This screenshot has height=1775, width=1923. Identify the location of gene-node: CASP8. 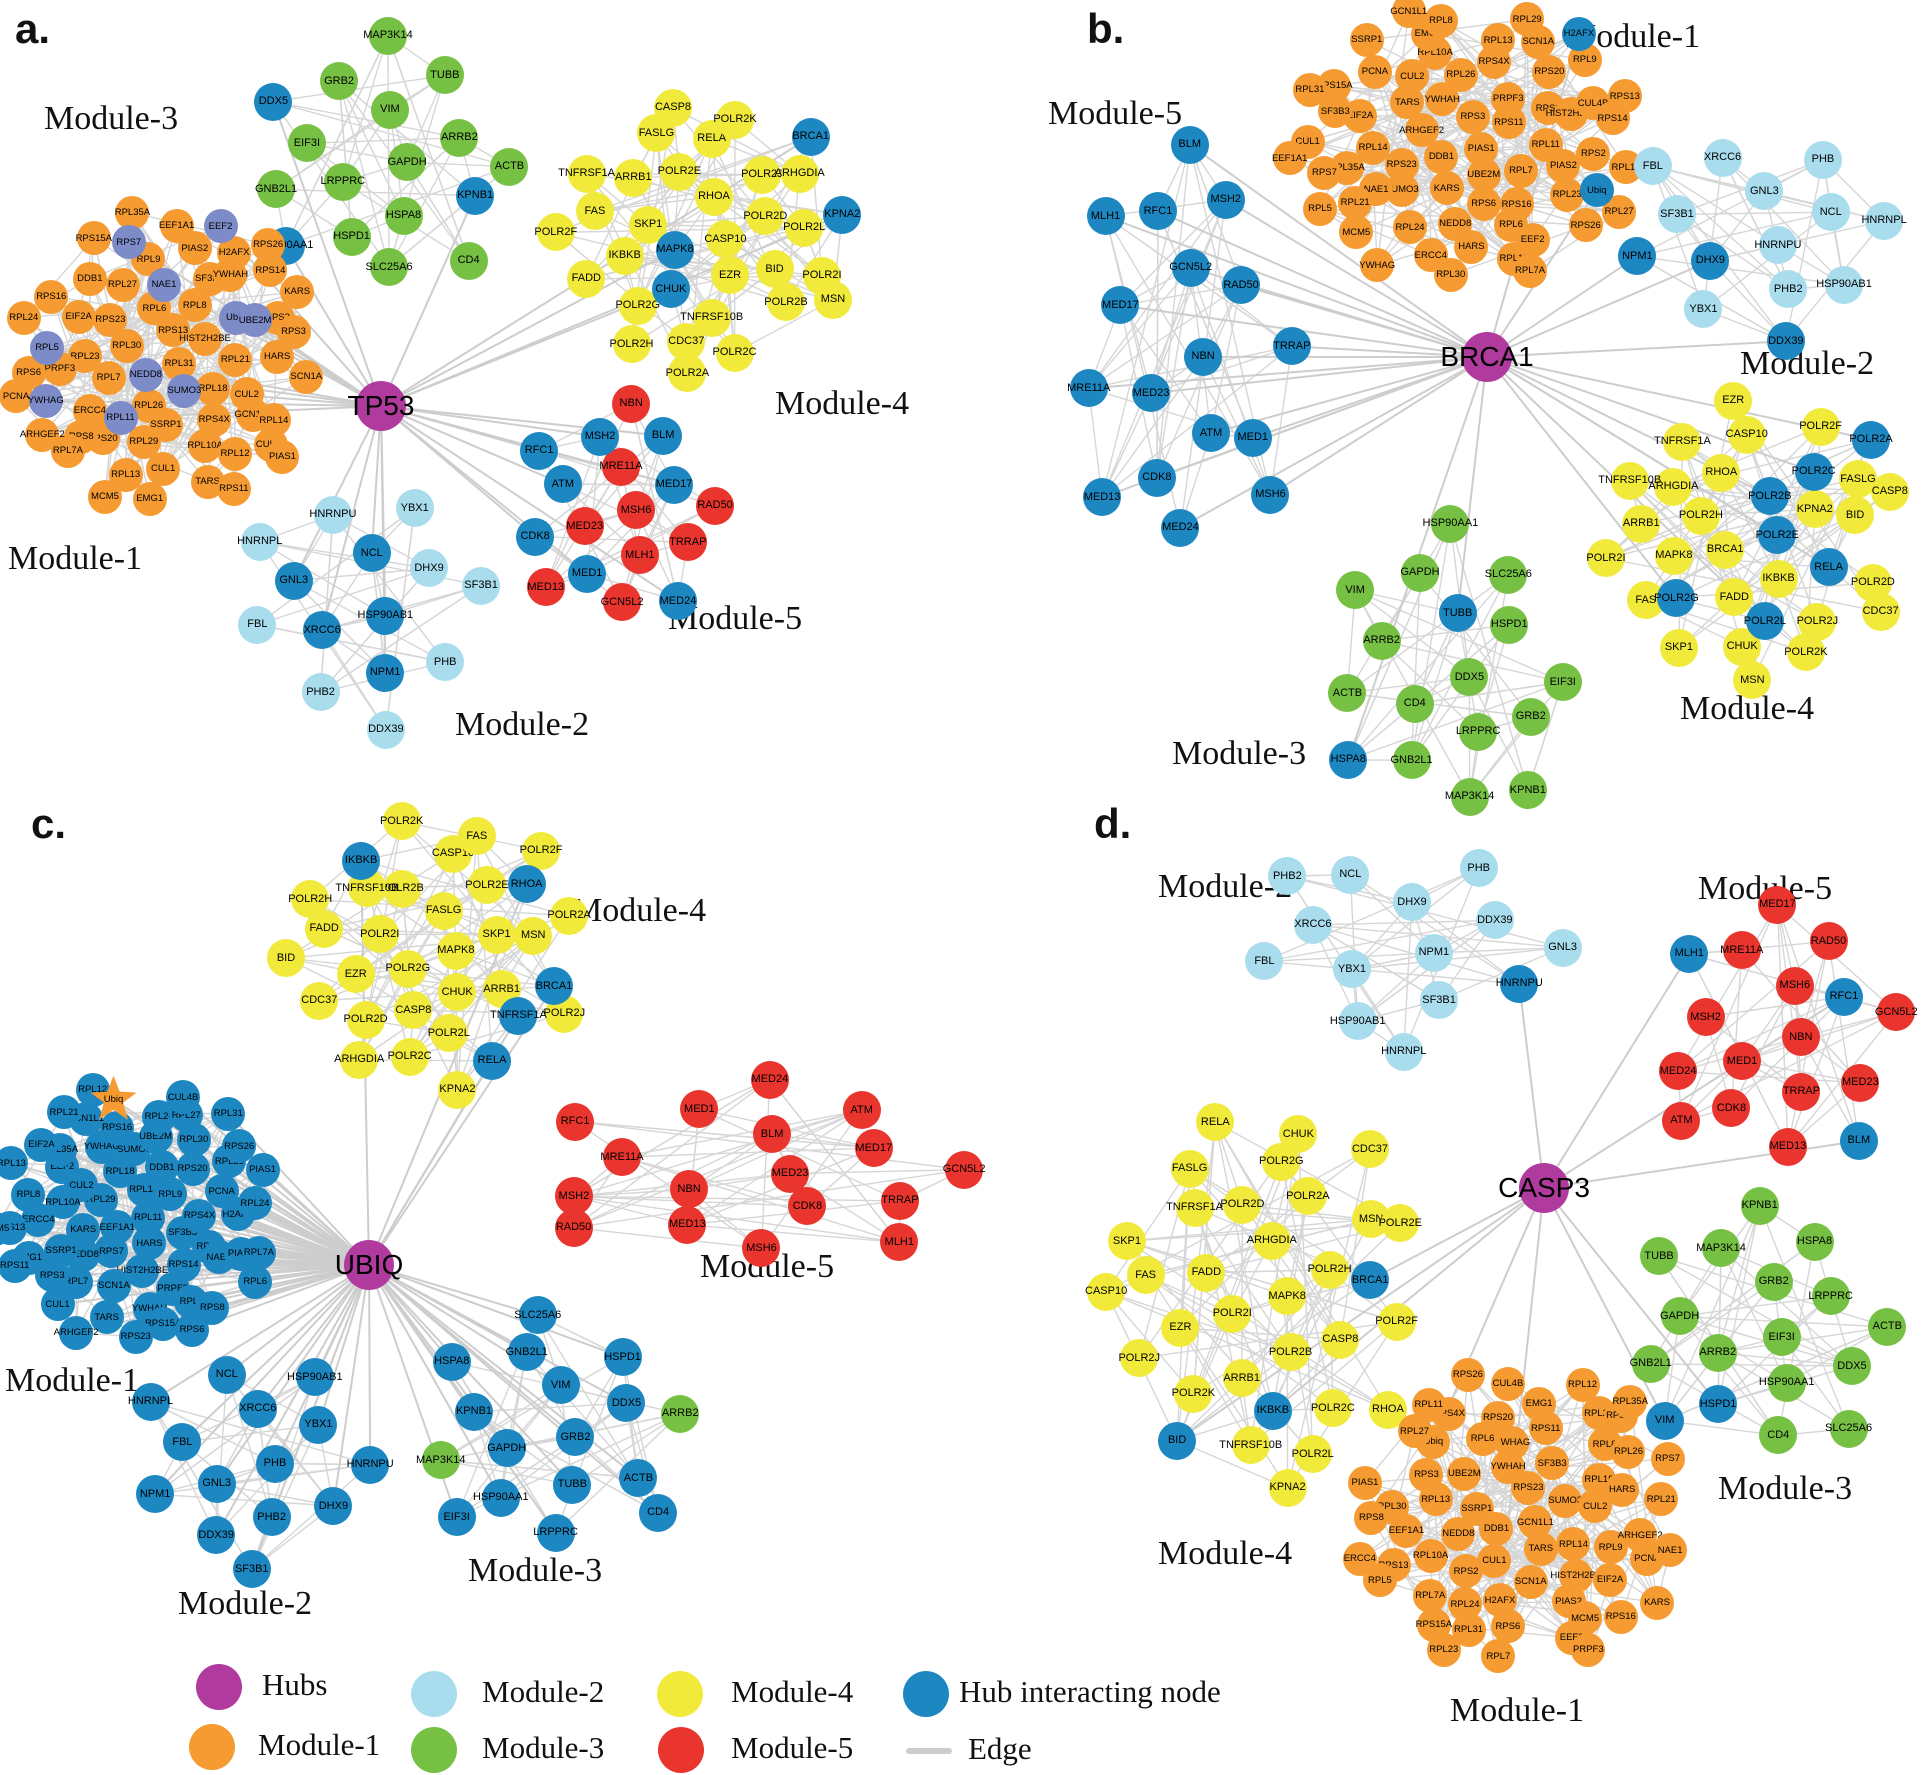
(673, 107).